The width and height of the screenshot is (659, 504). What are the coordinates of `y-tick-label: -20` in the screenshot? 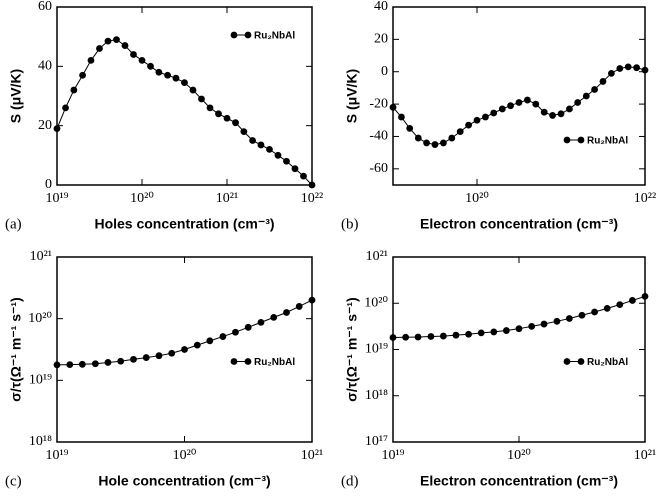 It's located at (378, 103).